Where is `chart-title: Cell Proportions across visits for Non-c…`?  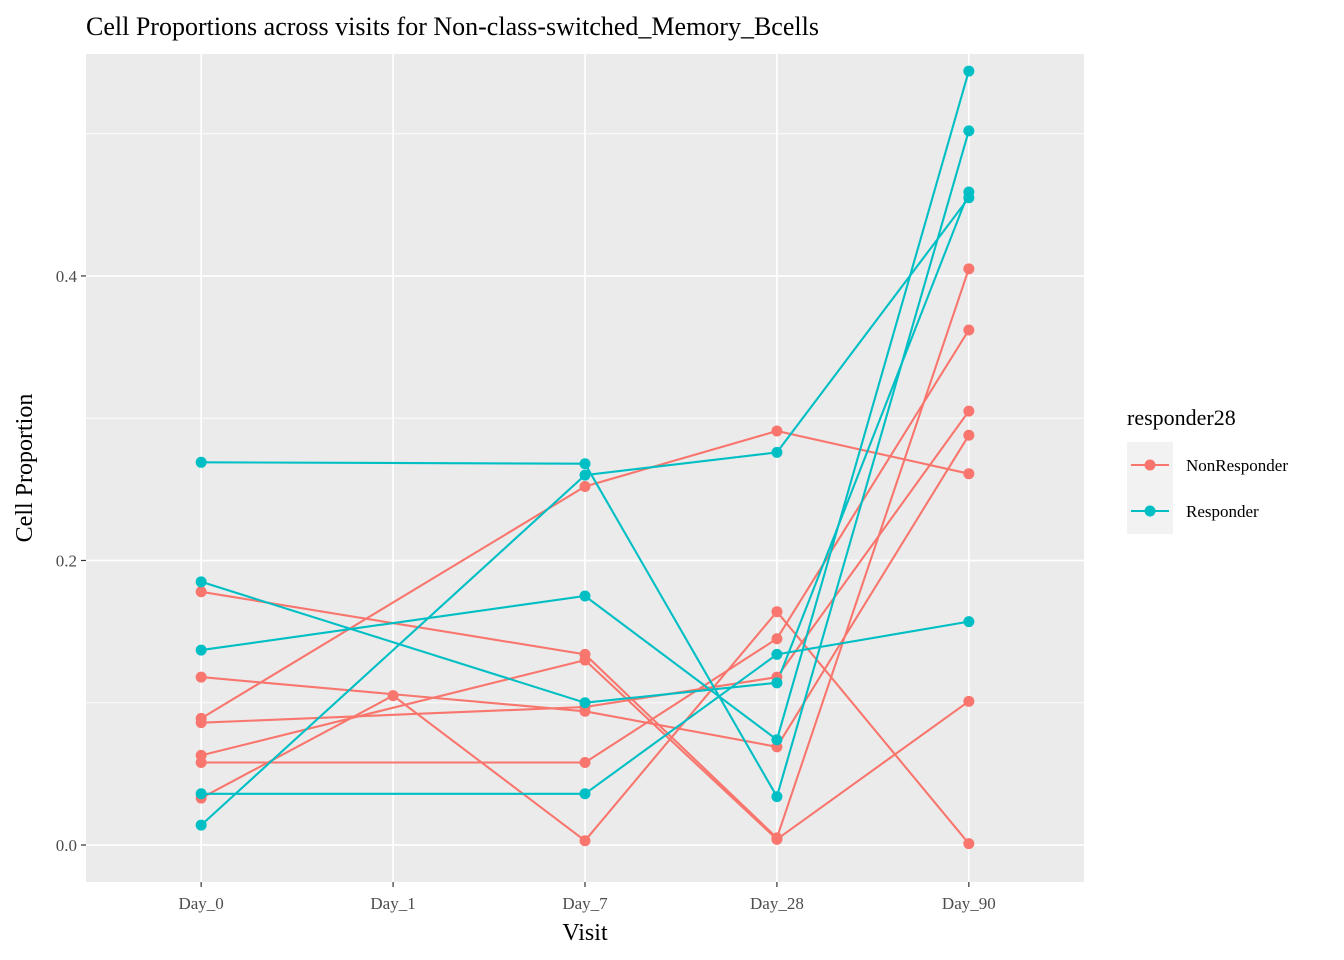
chart-title: Cell Proportions across visits for Non-c… is located at coordinates (452, 26).